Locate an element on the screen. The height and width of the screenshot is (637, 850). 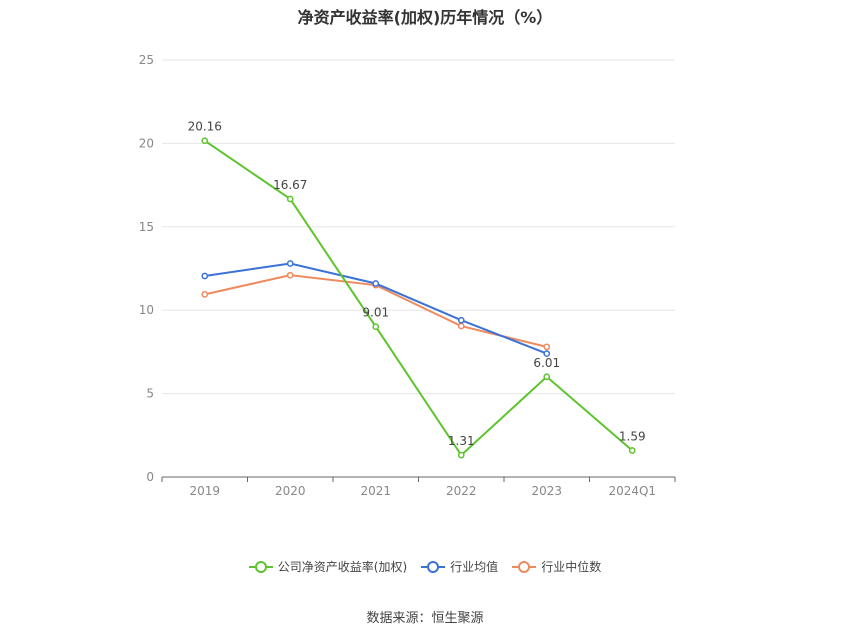
legend-item: 行业中位数 is located at coordinates (556, 566).